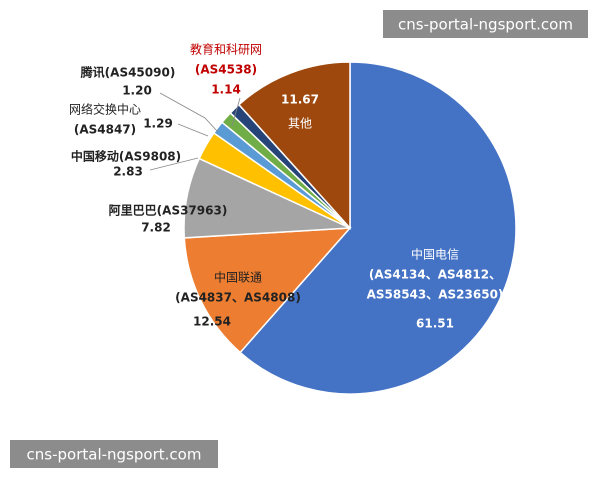 The height and width of the screenshot is (480, 600). What do you see at coordinates (156, 228) in the screenshot?
I see `value-label: 7.82` at bounding box center [156, 228].